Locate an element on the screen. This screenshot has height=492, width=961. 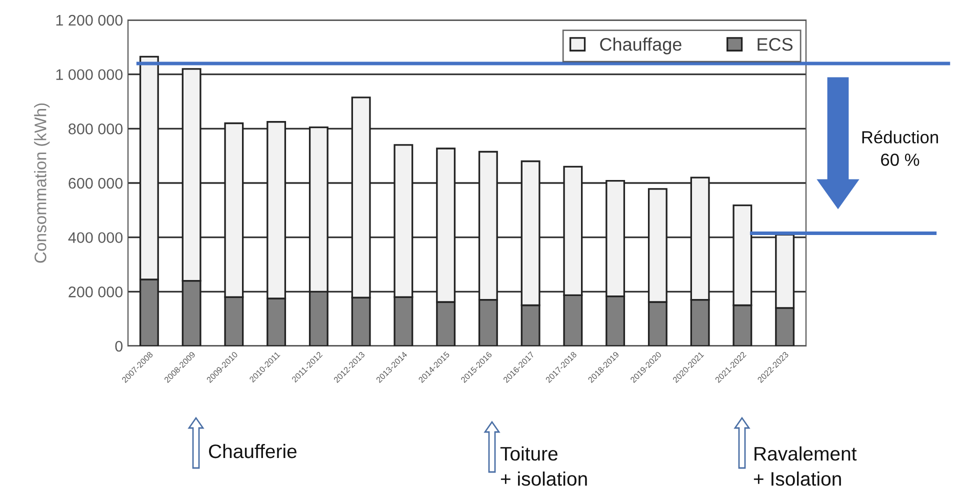
text: Toiture + isolation is located at coordinates (543, 466).